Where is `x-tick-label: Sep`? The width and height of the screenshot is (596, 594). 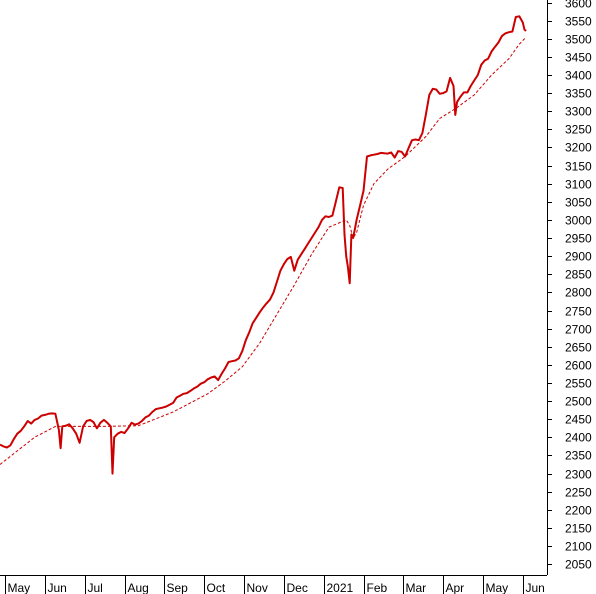
x-tick-label: Sep is located at coordinates (178, 587).